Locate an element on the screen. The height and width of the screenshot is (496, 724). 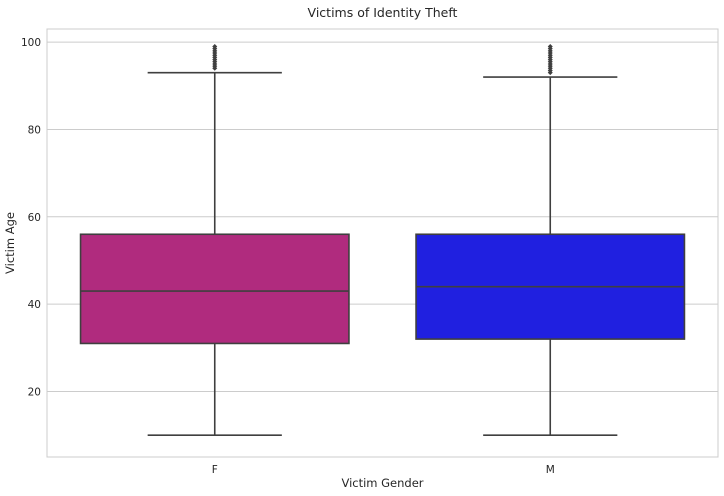
y-axis-label: Victim Age is located at coordinates (10, 243).